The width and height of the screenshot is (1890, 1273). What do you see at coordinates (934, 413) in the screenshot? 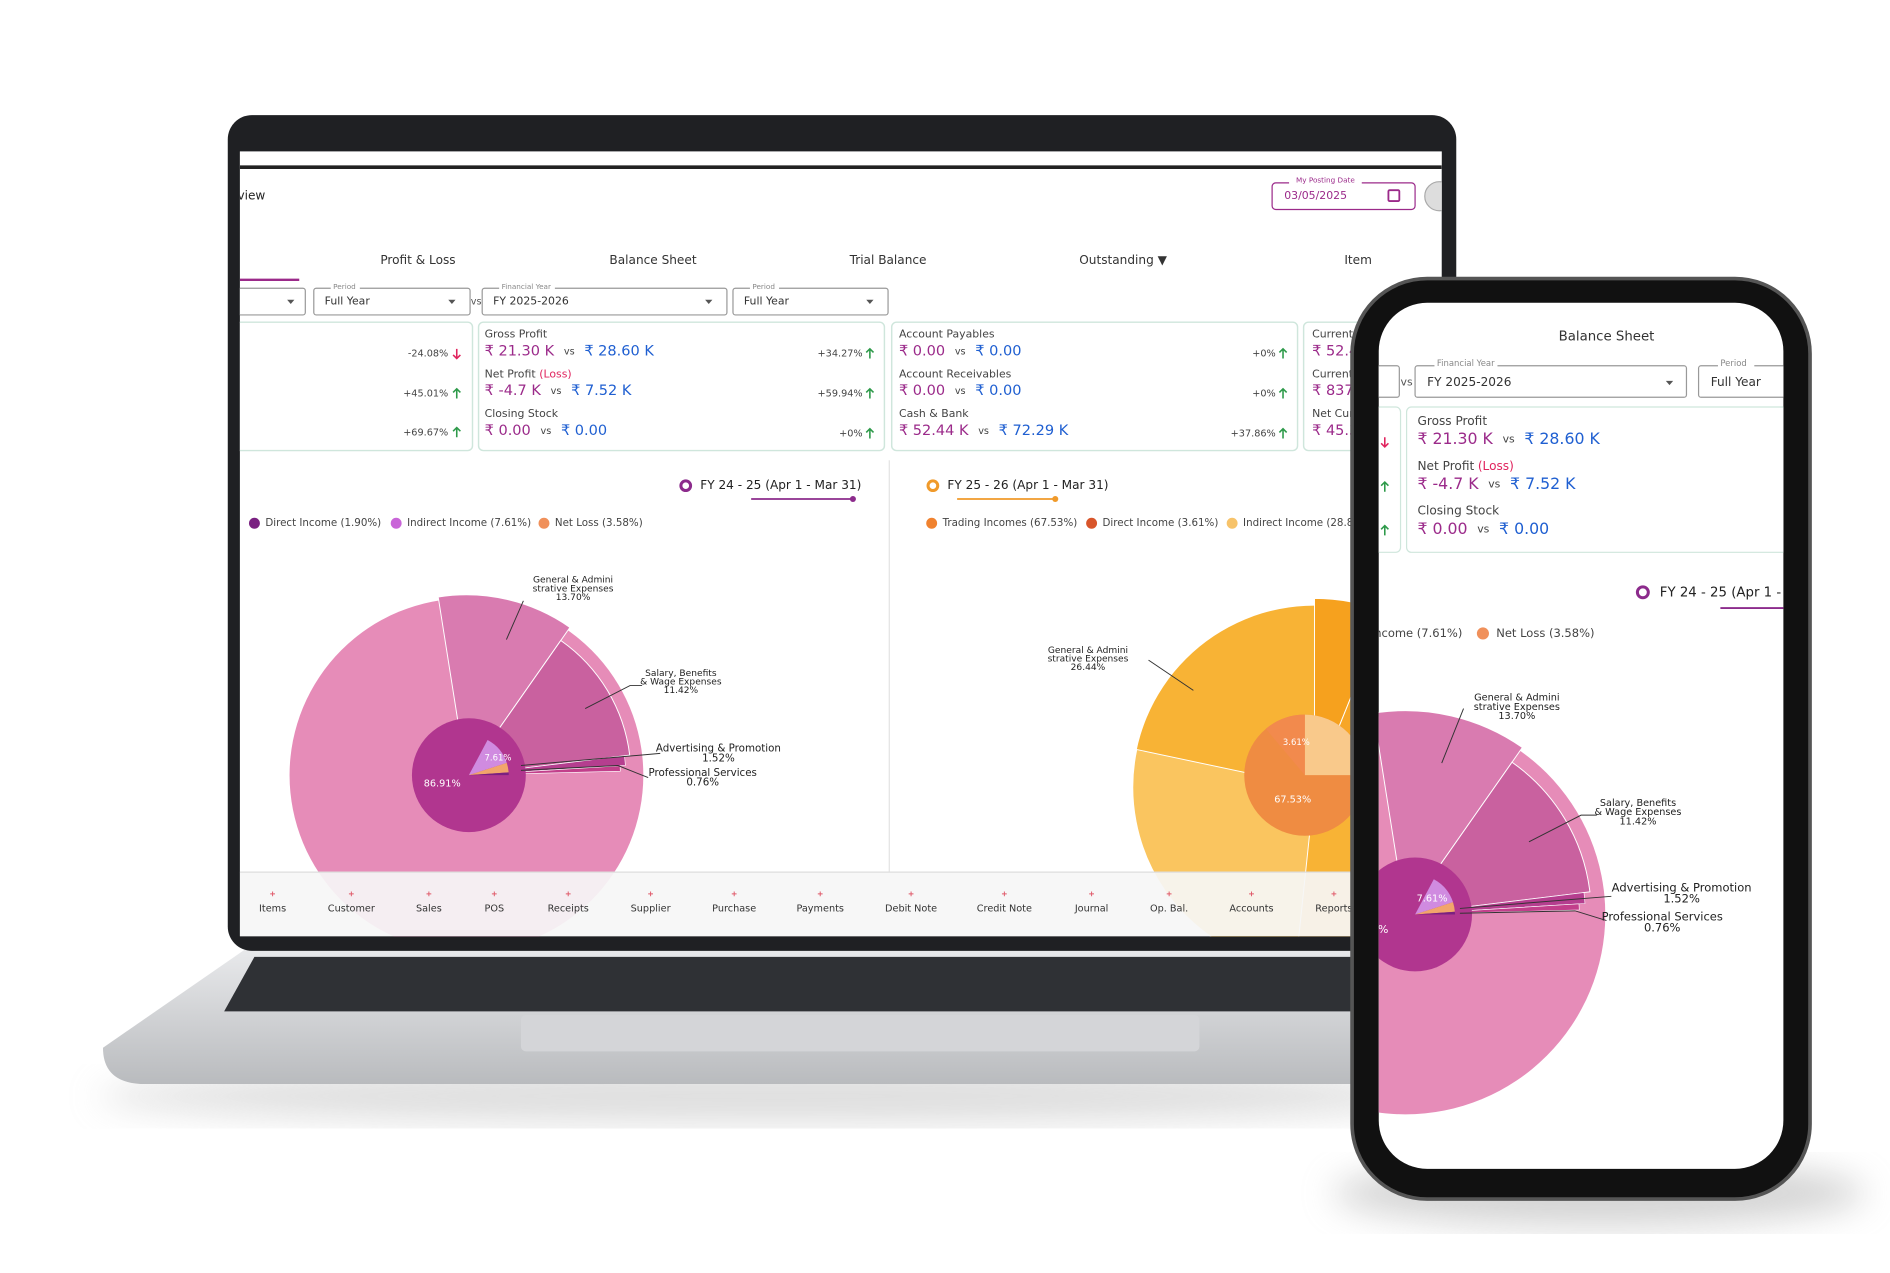
I see `metric-label: Cash & Bank` at bounding box center [934, 413].